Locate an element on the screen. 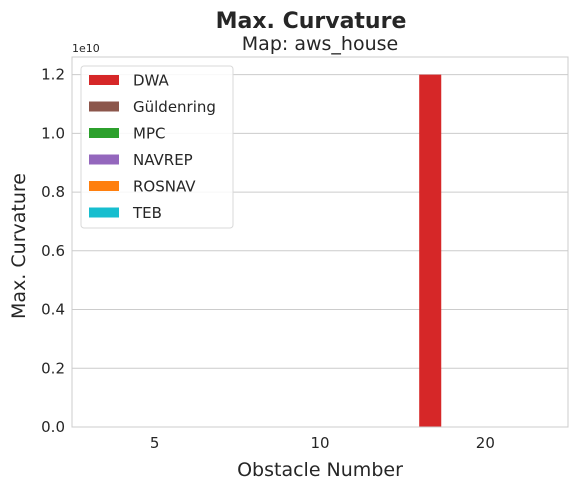 Image resolution: width=577 pixels, height=490 pixels. legend-label: TEB is located at coordinates (147, 213).